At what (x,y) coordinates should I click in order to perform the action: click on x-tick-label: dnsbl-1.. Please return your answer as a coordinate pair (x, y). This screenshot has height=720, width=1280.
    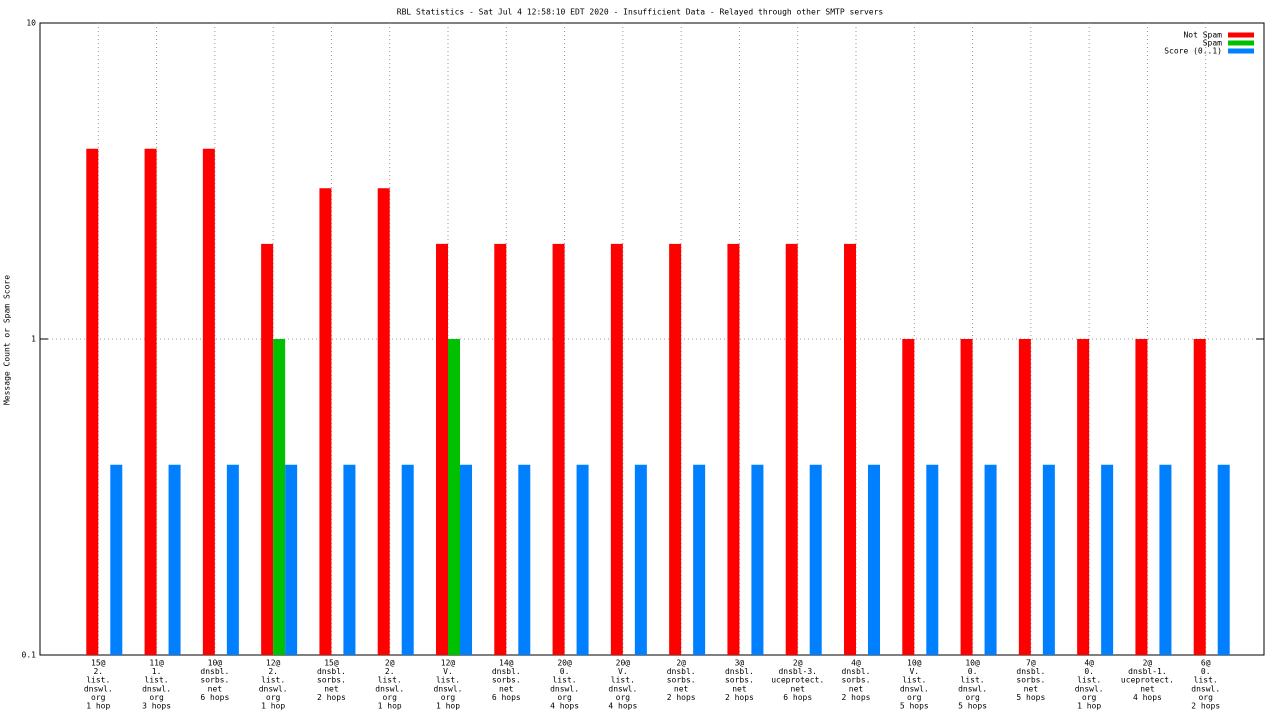
    Looking at the image, I should click on (1147, 671).